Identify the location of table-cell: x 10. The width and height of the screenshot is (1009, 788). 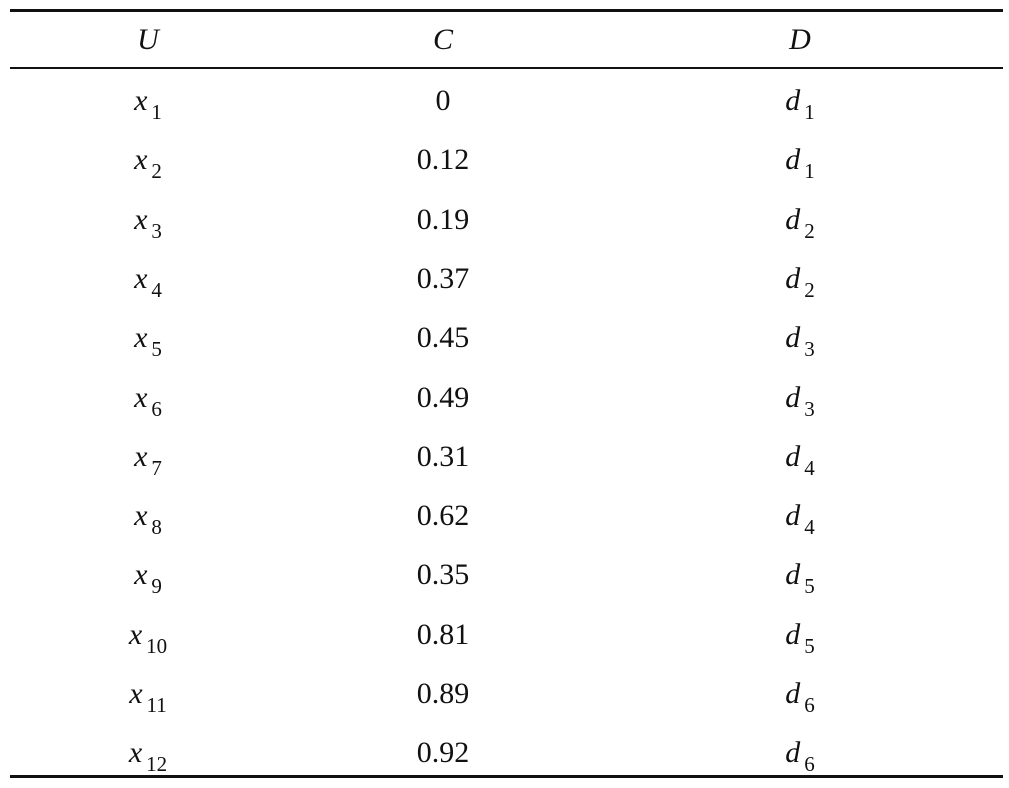
(149, 637).